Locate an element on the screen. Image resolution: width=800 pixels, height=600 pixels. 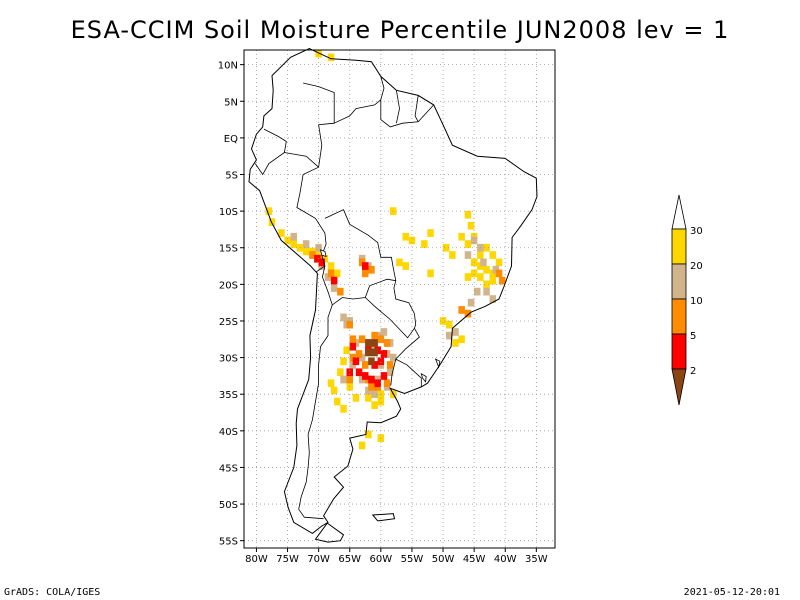
colorbar-label: 20 is located at coordinates (696, 266).